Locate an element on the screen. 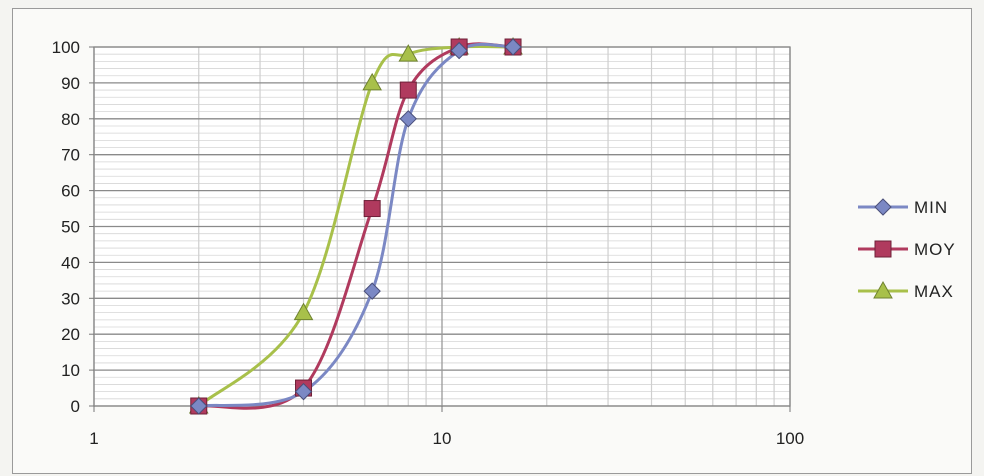  legend-label-min: MIN is located at coordinates (931, 207).